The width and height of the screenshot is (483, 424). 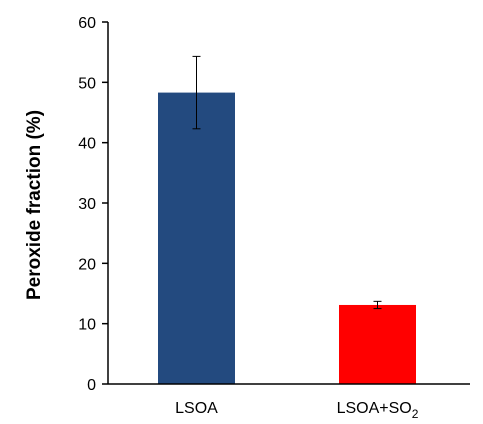 What do you see at coordinates (87, 325) in the screenshot?
I see `y-tick-label: 10` at bounding box center [87, 325].